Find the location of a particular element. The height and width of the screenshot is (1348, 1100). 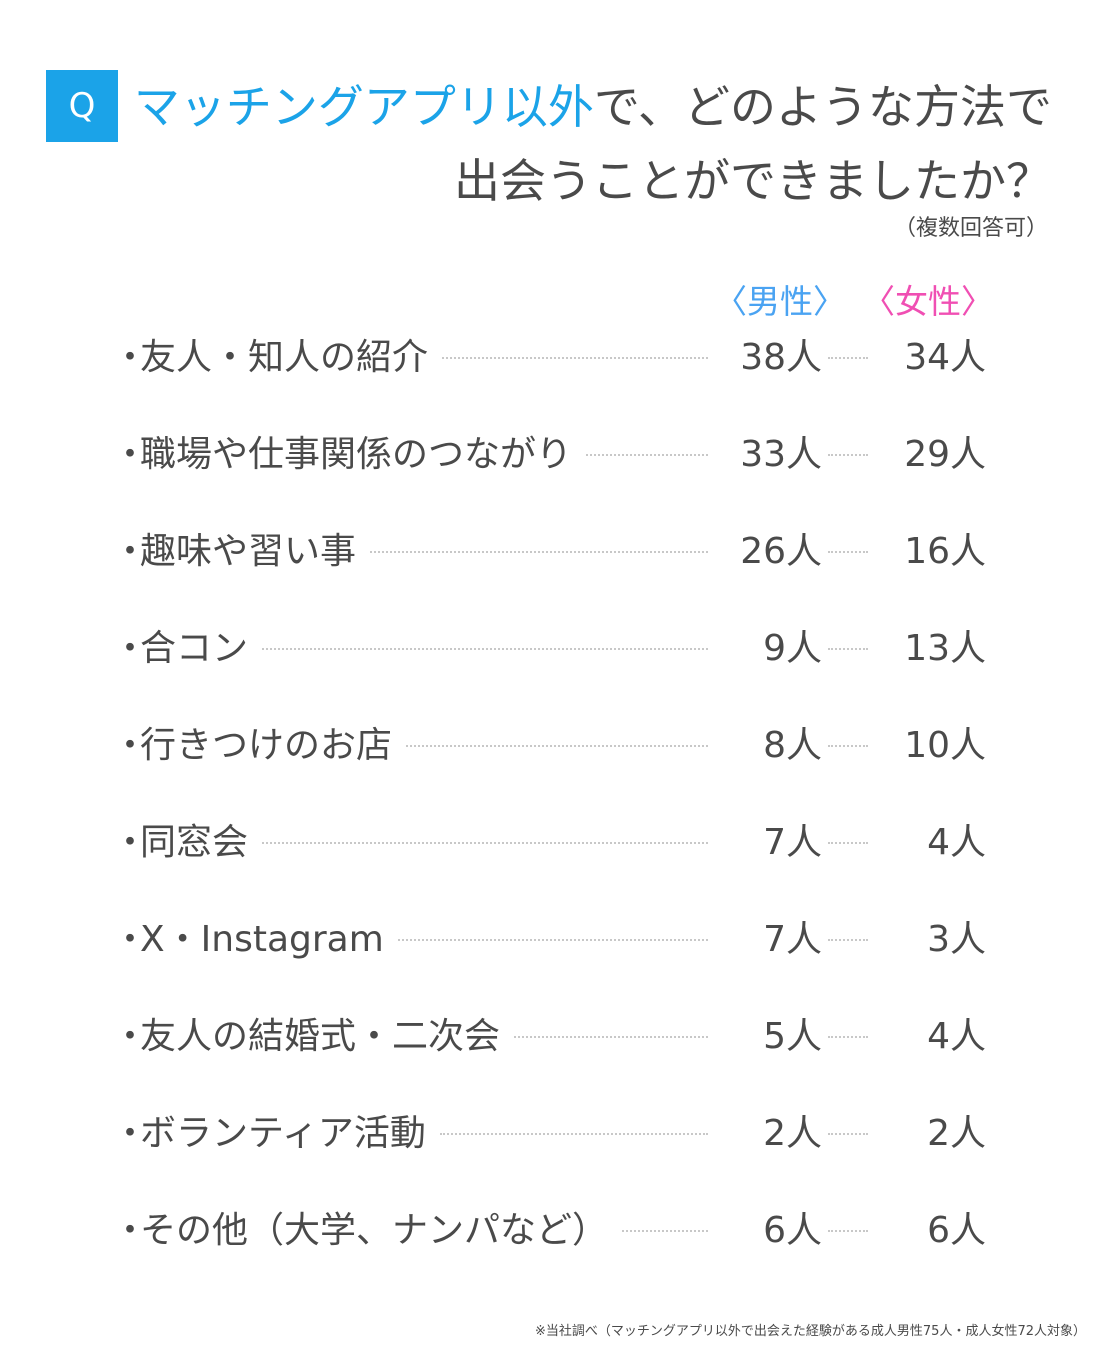

question-title: マッチングアプリ以外で、どのような方法で 出会うことができましたか？ is located at coordinates (593, 144).